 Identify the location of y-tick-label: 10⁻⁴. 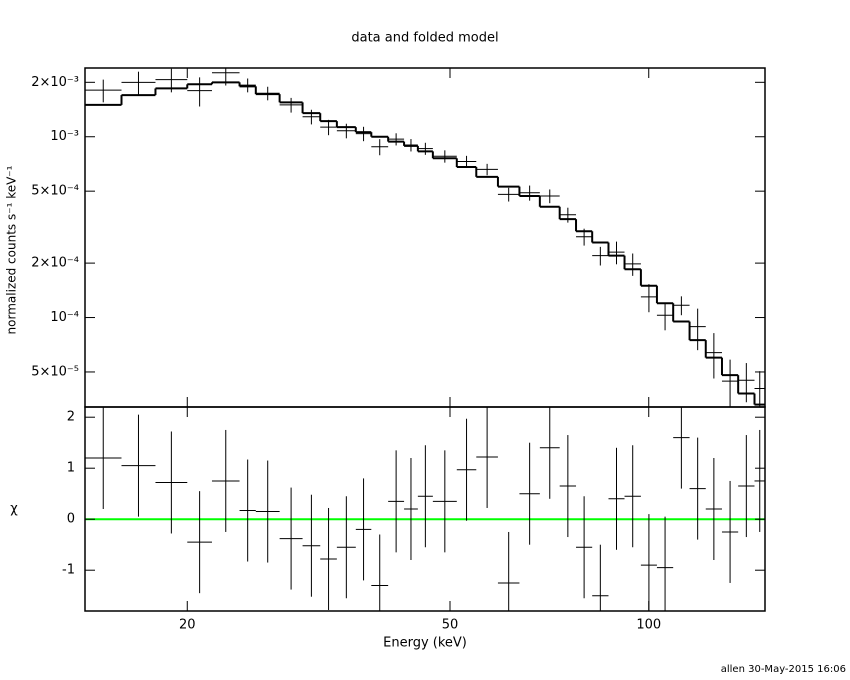
(64, 317).